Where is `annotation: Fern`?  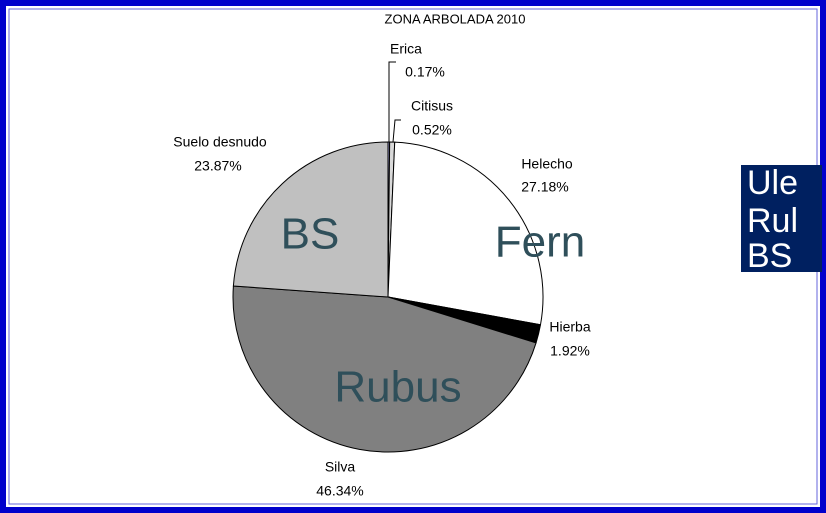
annotation: Fern is located at coordinates (540, 242).